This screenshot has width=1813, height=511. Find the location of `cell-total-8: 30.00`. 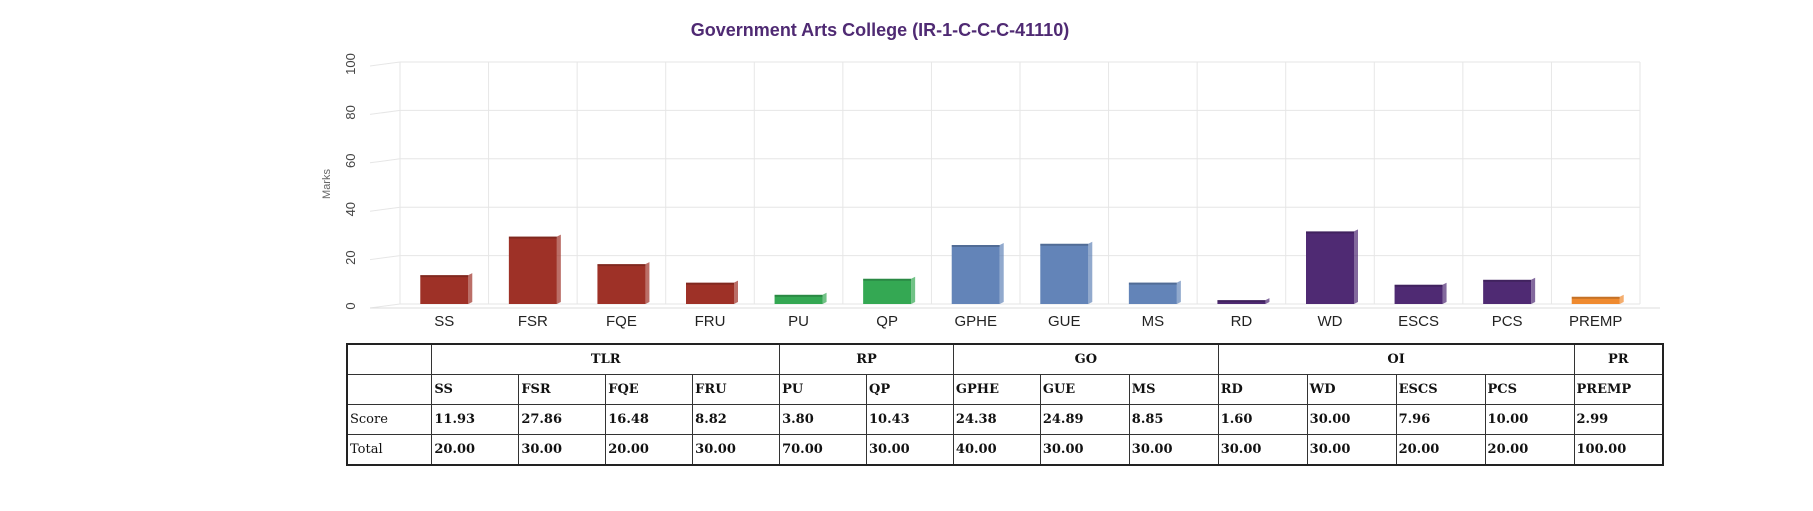

cell-total-8: 30.00 is located at coordinates (1173, 450).